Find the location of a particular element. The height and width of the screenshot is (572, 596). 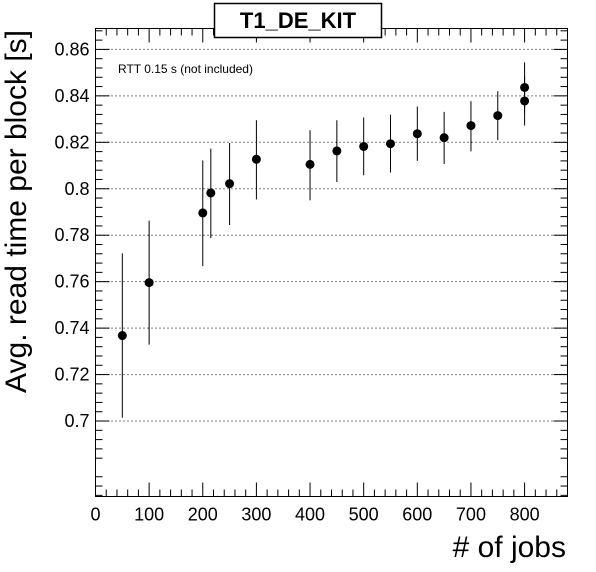

x-tick-label: 500 is located at coordinates (364, 515).